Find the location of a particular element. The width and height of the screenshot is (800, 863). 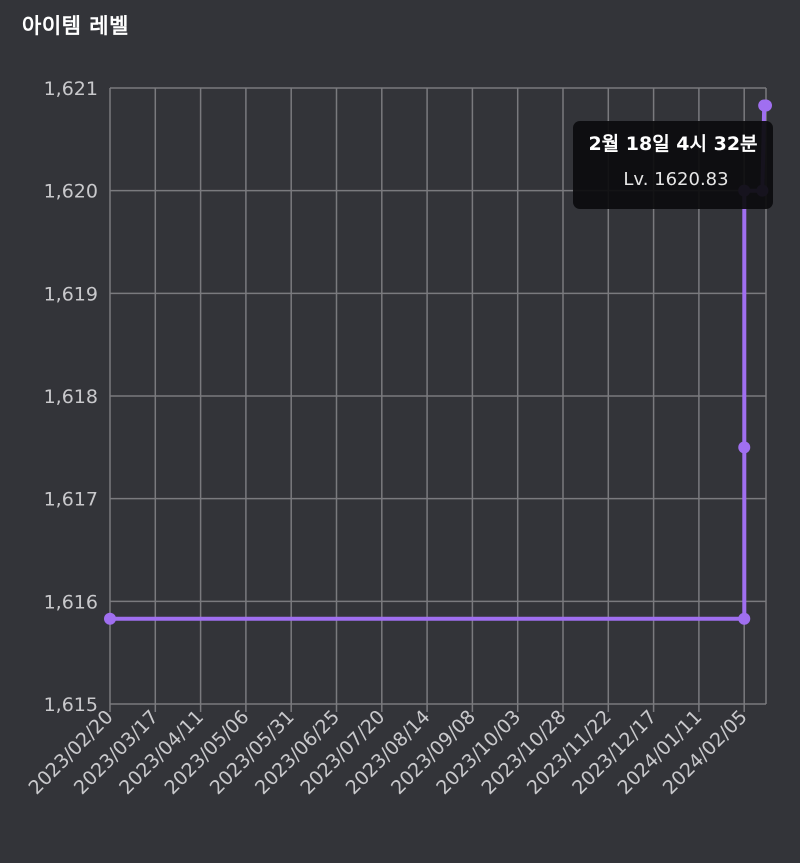

y-tick-label: 1,617 is located at coordinates (71, 500).